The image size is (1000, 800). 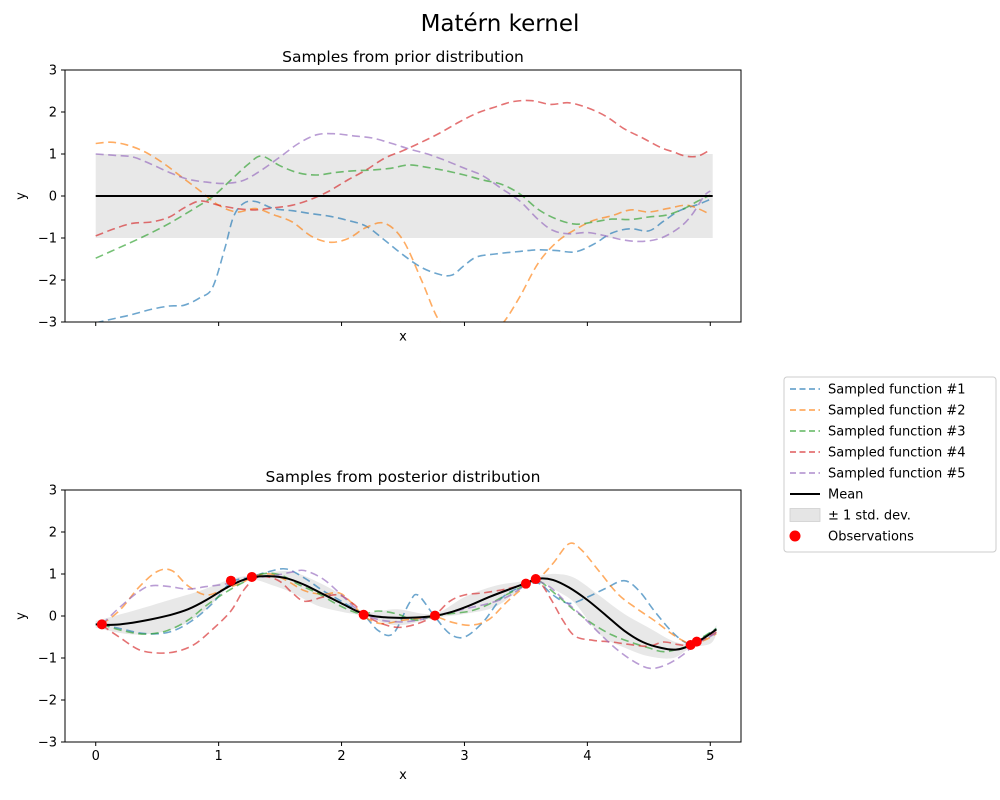 I want to click on subplot-title: Samples from prior distribution, so click(x=403, y=57).